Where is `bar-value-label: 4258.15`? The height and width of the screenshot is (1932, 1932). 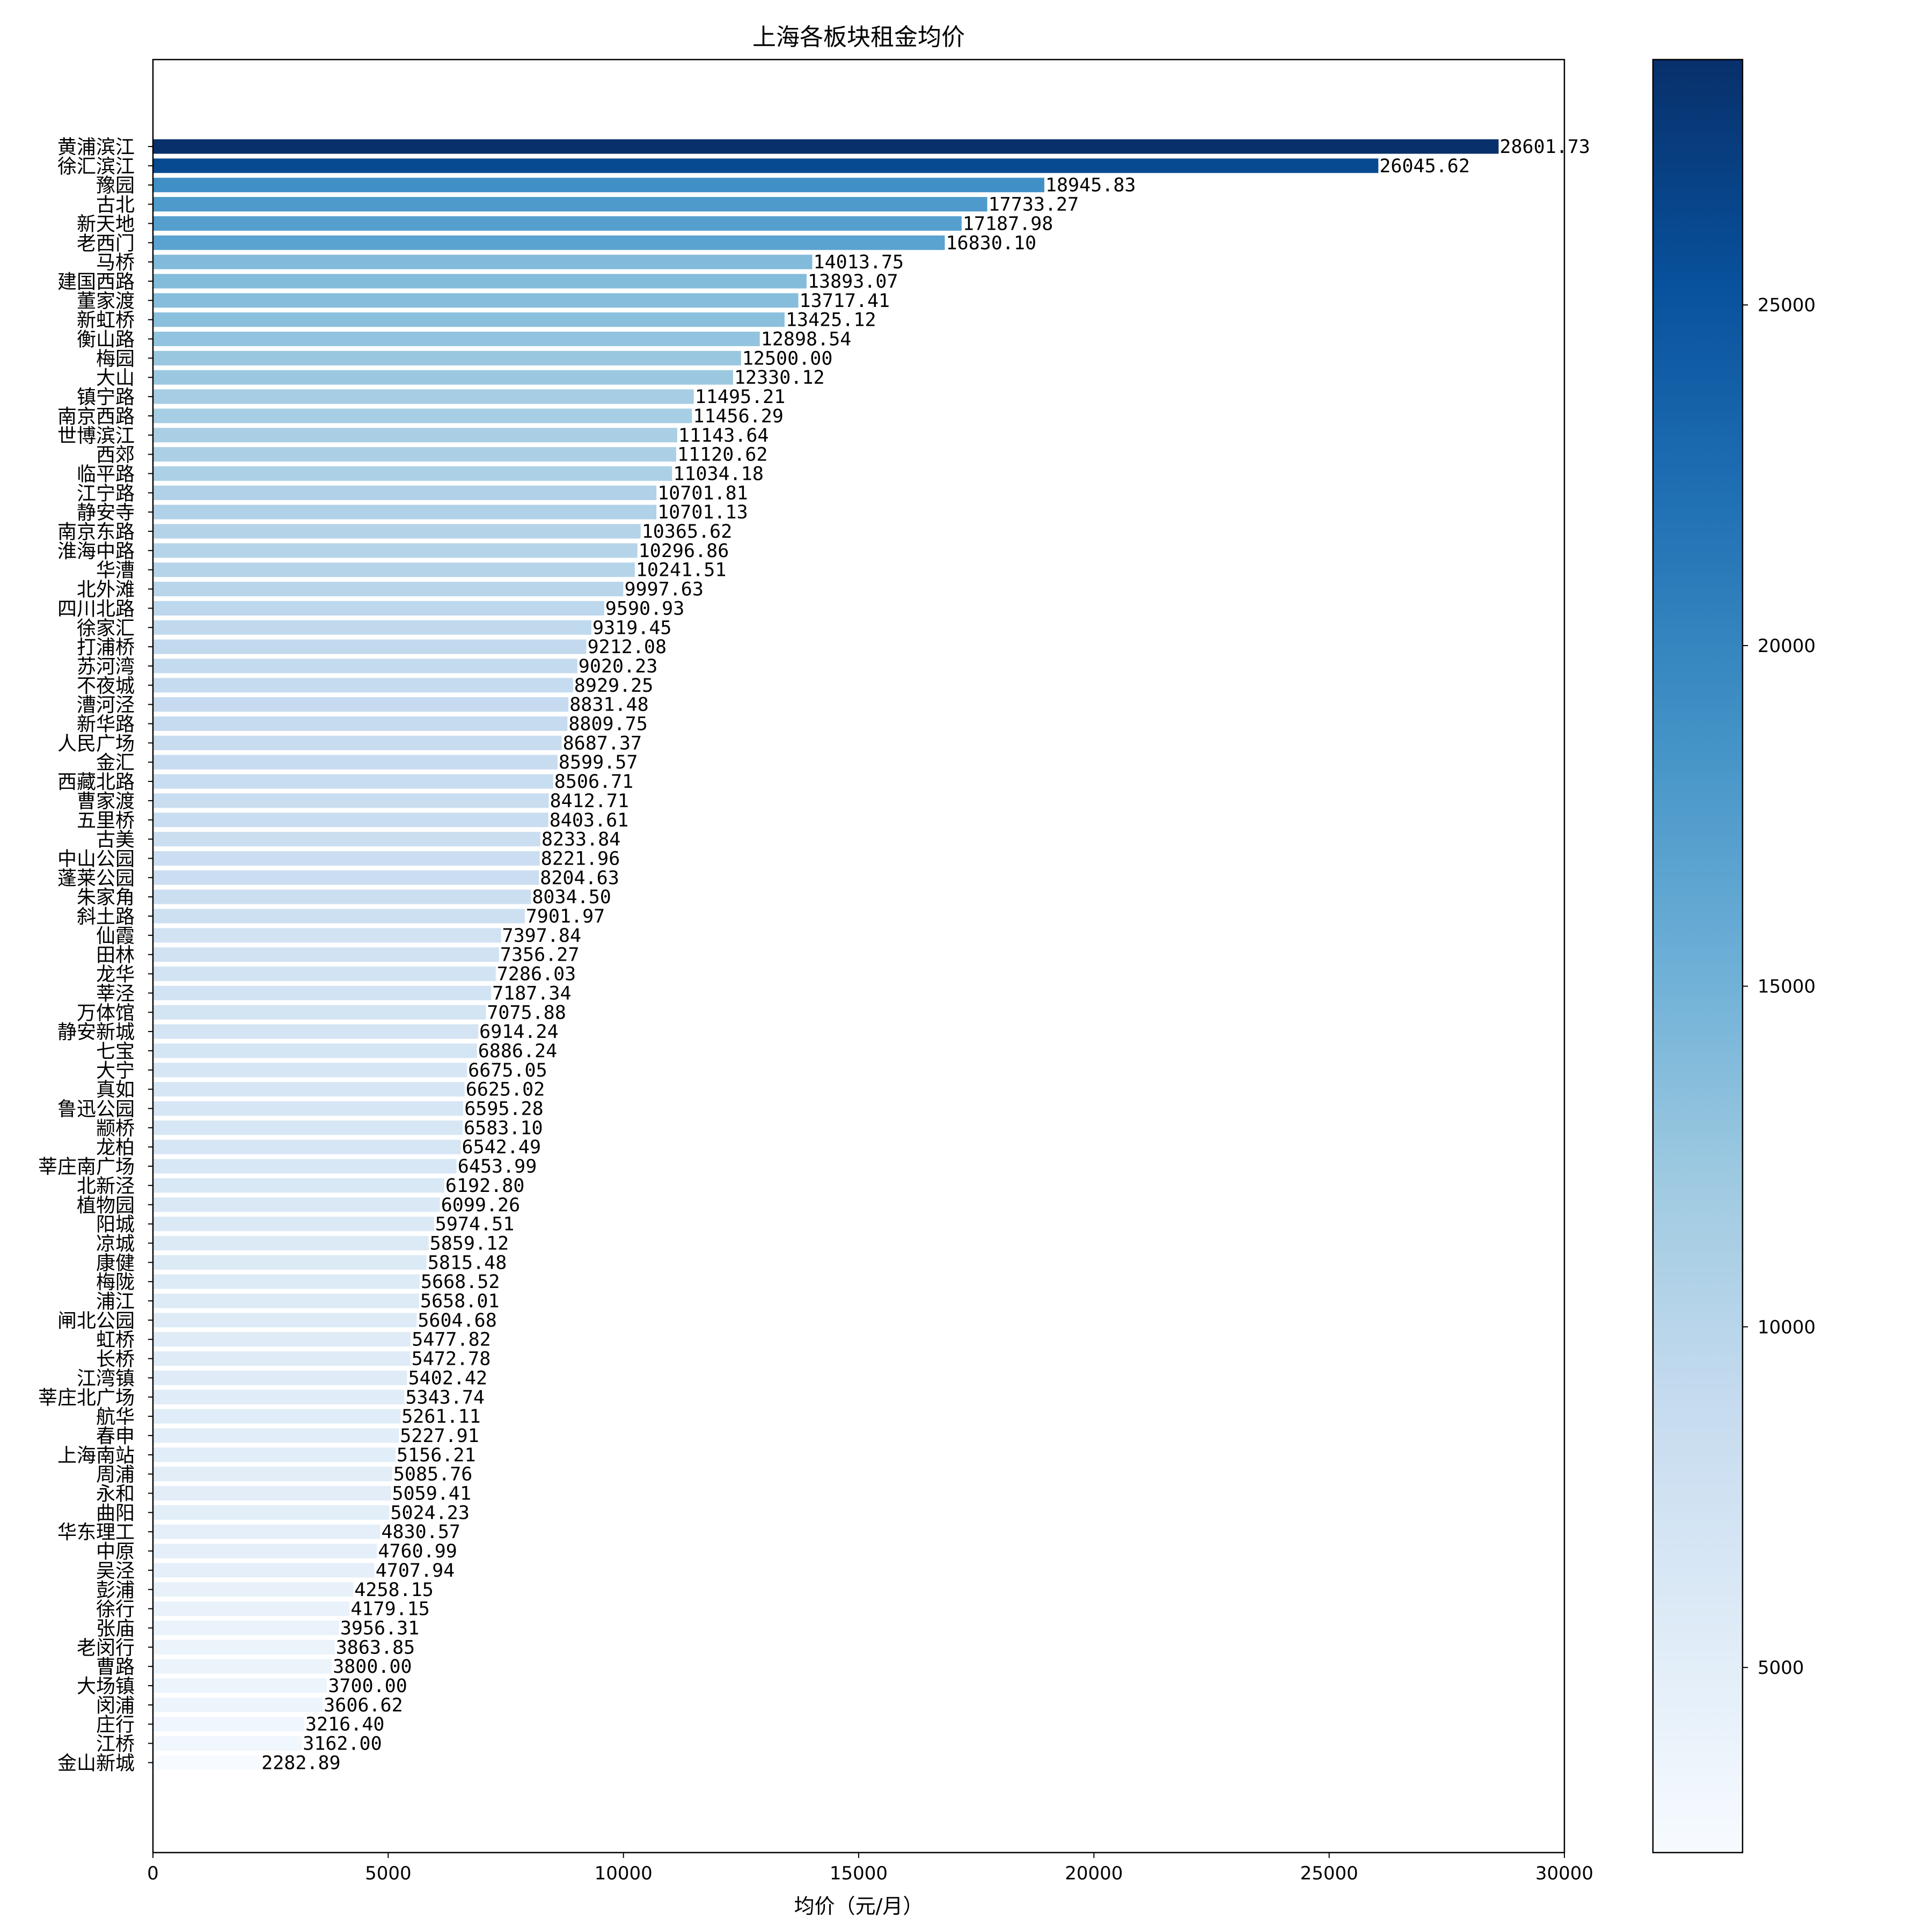
bar-value-label: 4258.15 is located at coordinates (394, 1590).